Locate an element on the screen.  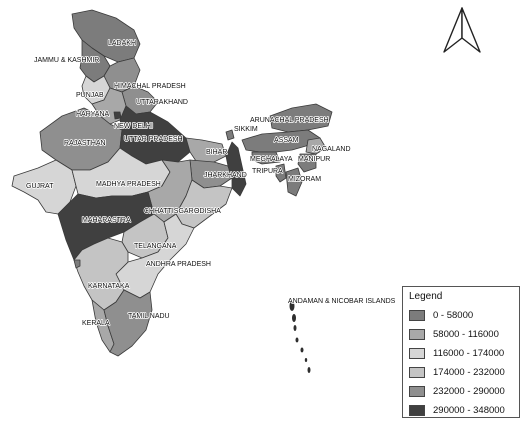
legend-item: 232000 - 290000 is located at coordinates (461, 391).